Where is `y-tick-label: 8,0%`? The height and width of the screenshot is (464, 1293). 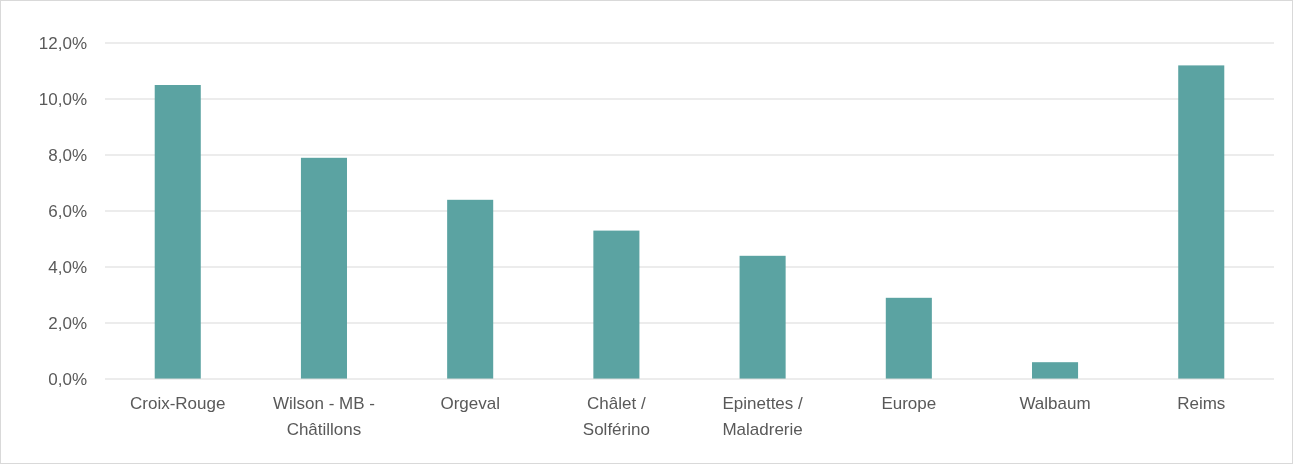
y-tick-label: 8,0% is located at coordinates (67, 155).